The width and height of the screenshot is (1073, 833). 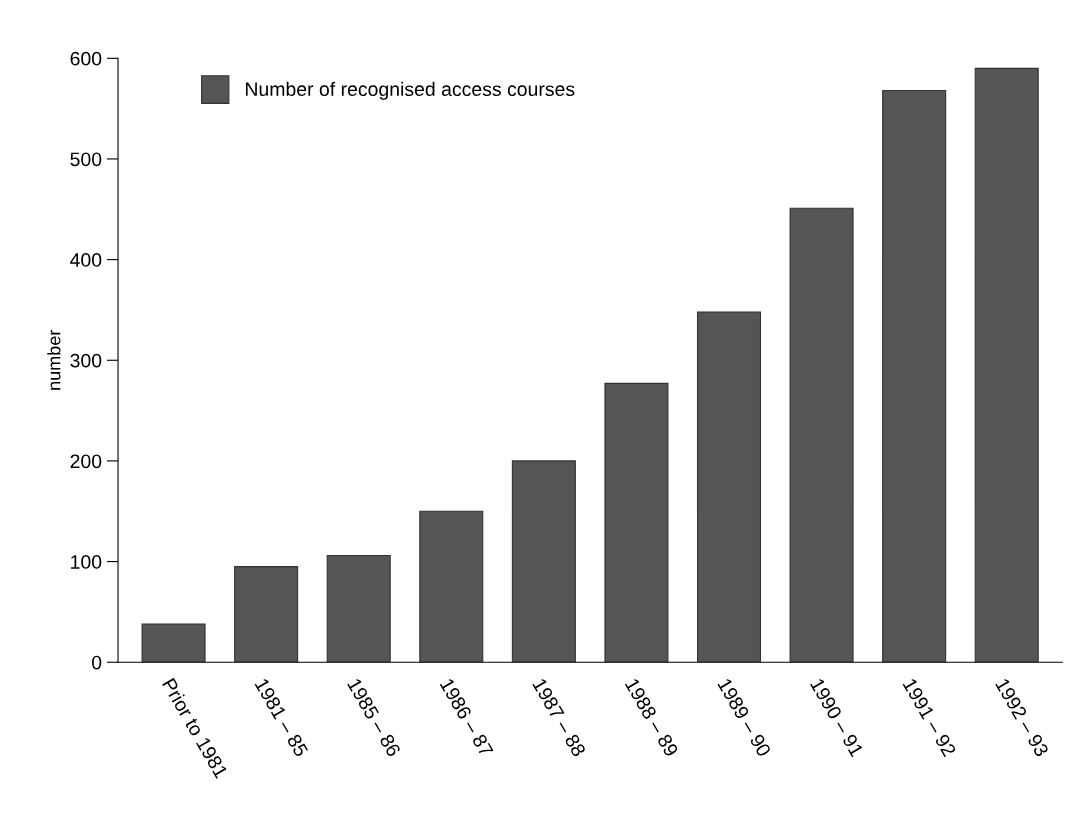 I want to click on y-tick-label: 0, so click(x=97, y=662).